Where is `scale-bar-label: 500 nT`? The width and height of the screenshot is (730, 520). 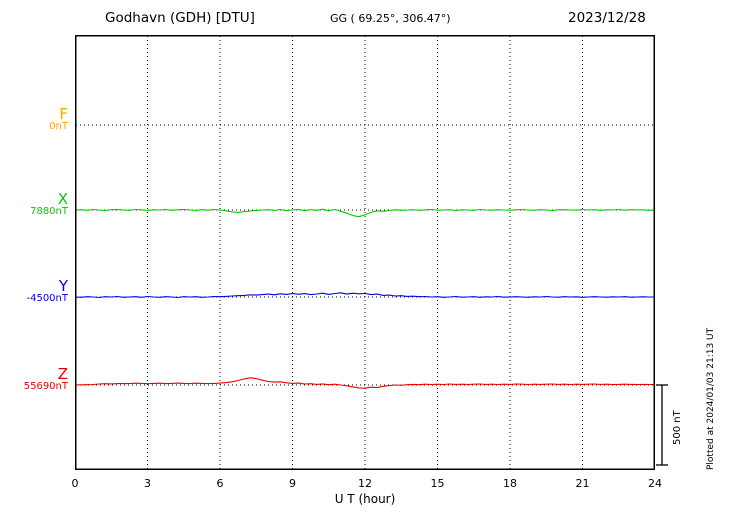 scale-bar-label: 500 nT is located at coordinates (677, 427).